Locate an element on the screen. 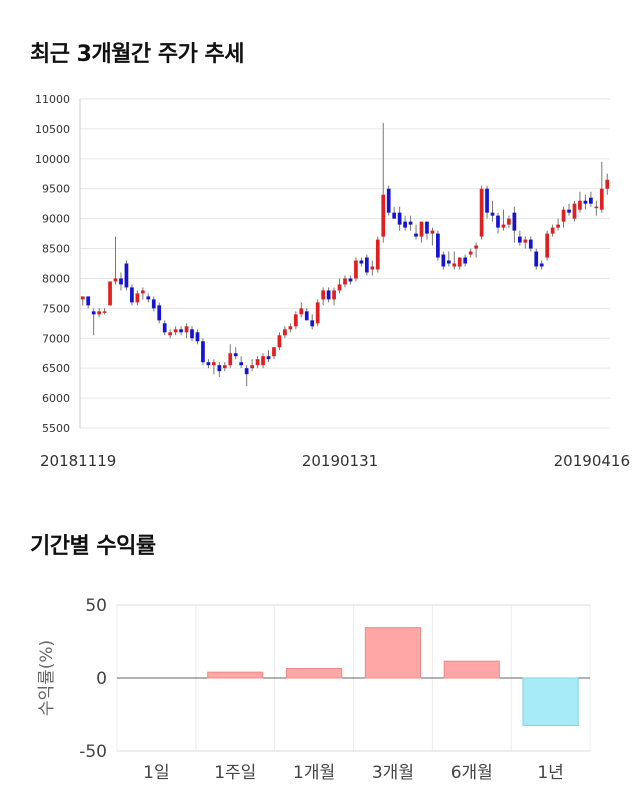  x-tick-label: 1년 is located at coordinates (550, 773).